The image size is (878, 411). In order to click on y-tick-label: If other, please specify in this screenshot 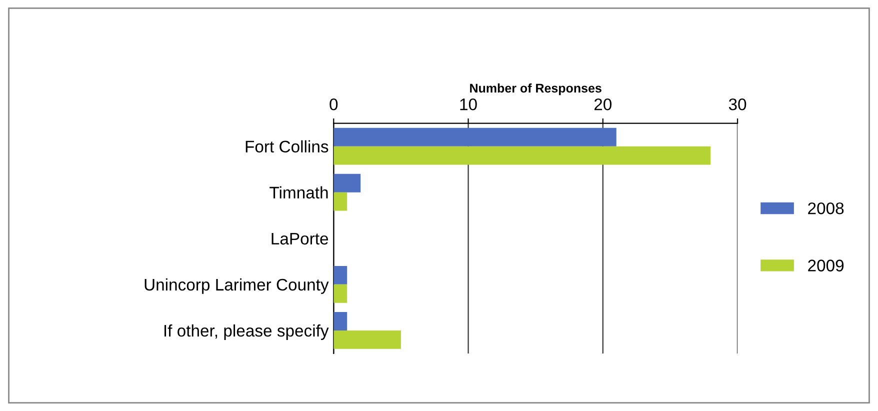, I will do `click(246, 332)`.